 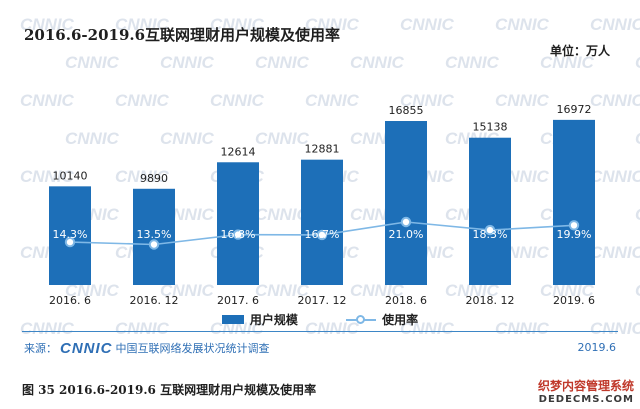 I want to click on legend-item-users: 用户规模, so click(x=259, y=319).